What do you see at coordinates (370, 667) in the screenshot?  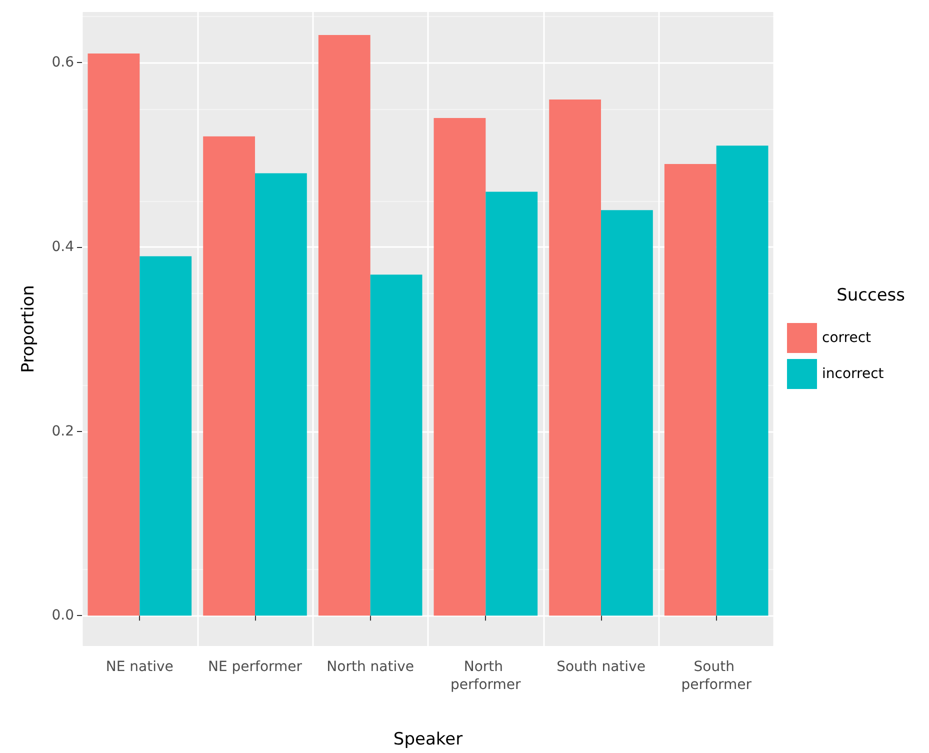 I see `x-tick-label: North native` at bounding box center [370, 667].